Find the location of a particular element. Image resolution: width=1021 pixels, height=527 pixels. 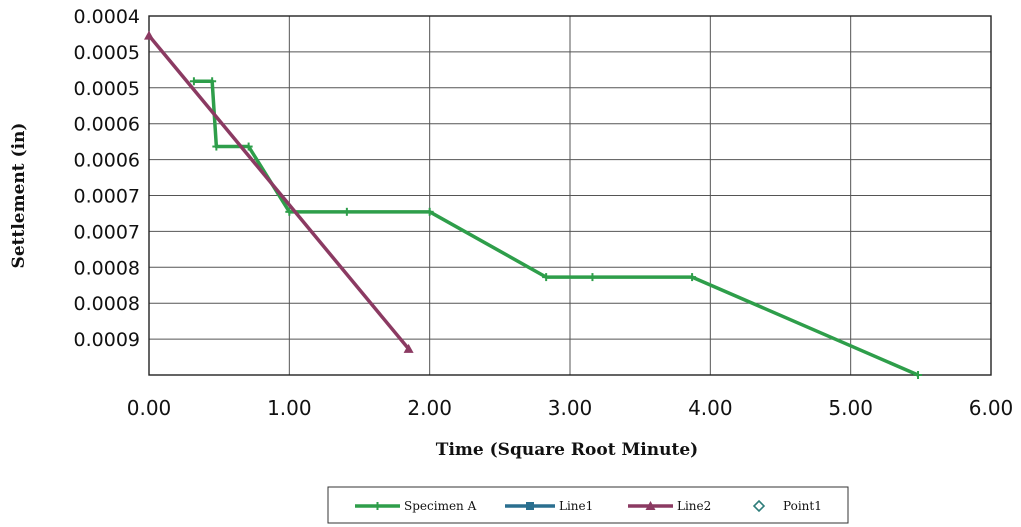

legend-label: Line1 is located at coordinates (576, 506).